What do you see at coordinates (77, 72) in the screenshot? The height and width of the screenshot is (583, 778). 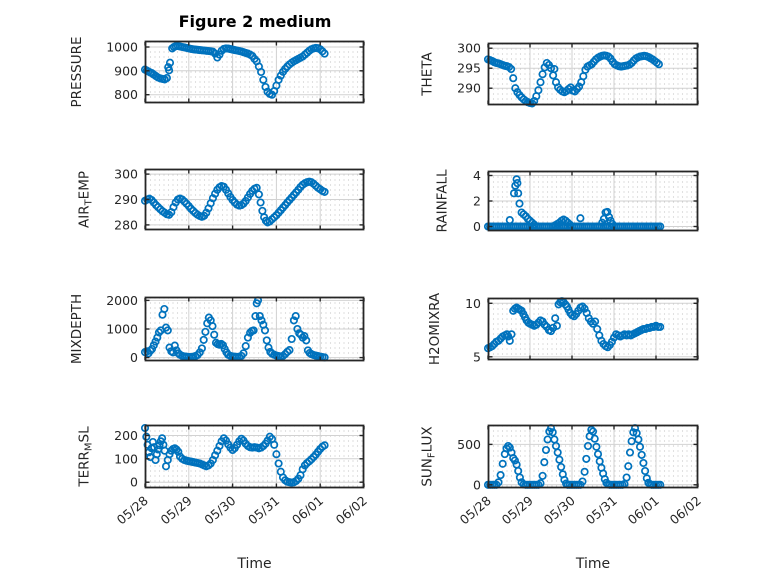 I see `y-axis-label: PRESSURE` at bounding box center [77, 72].